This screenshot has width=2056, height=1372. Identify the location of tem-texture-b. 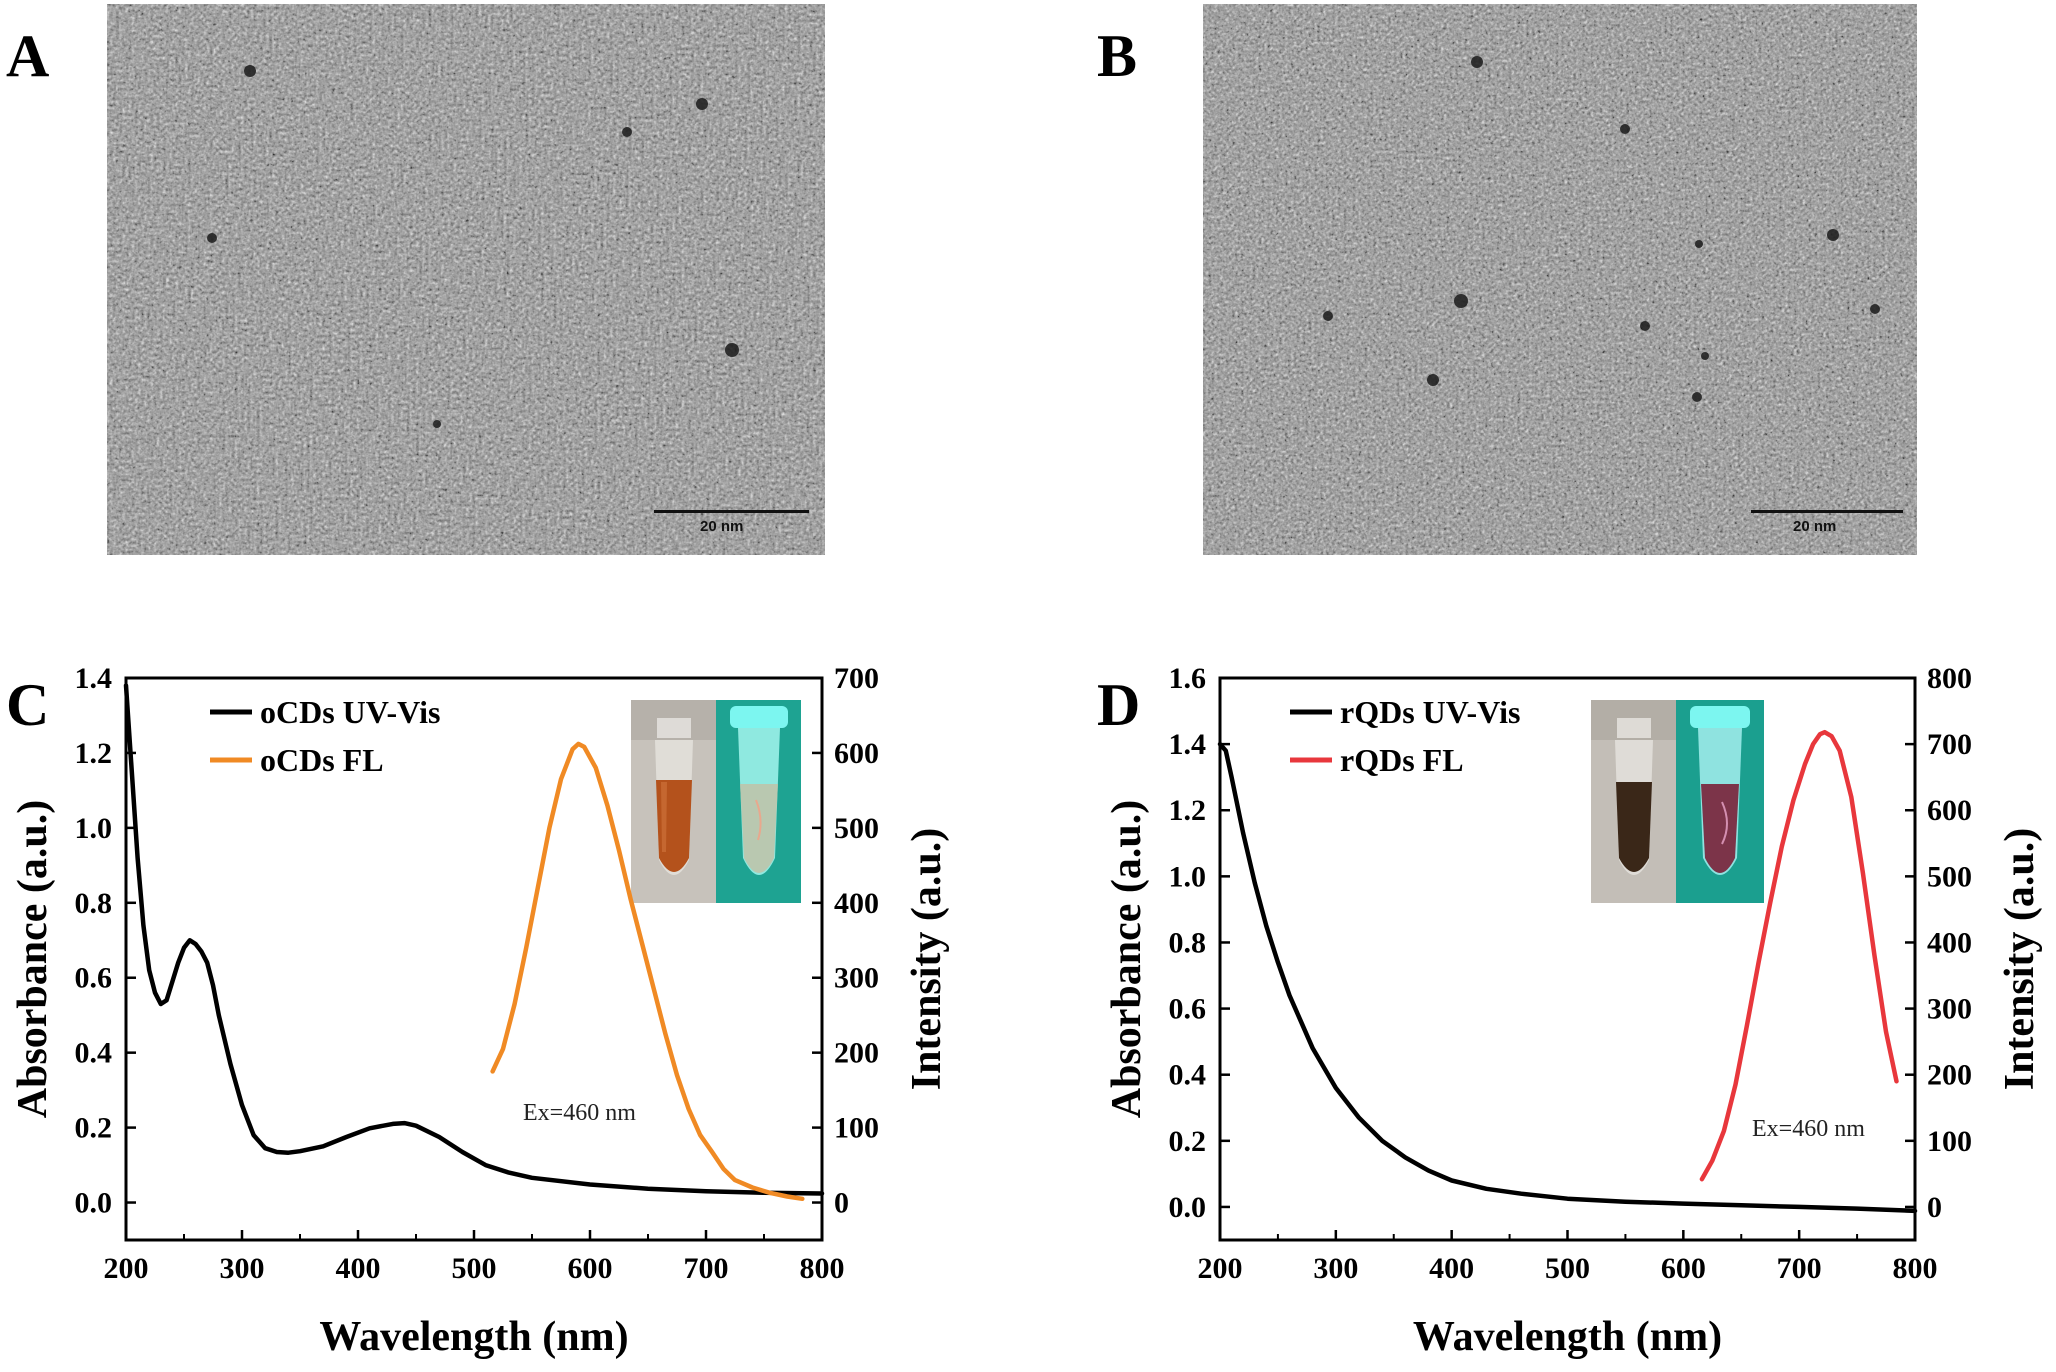
(1560, 279).